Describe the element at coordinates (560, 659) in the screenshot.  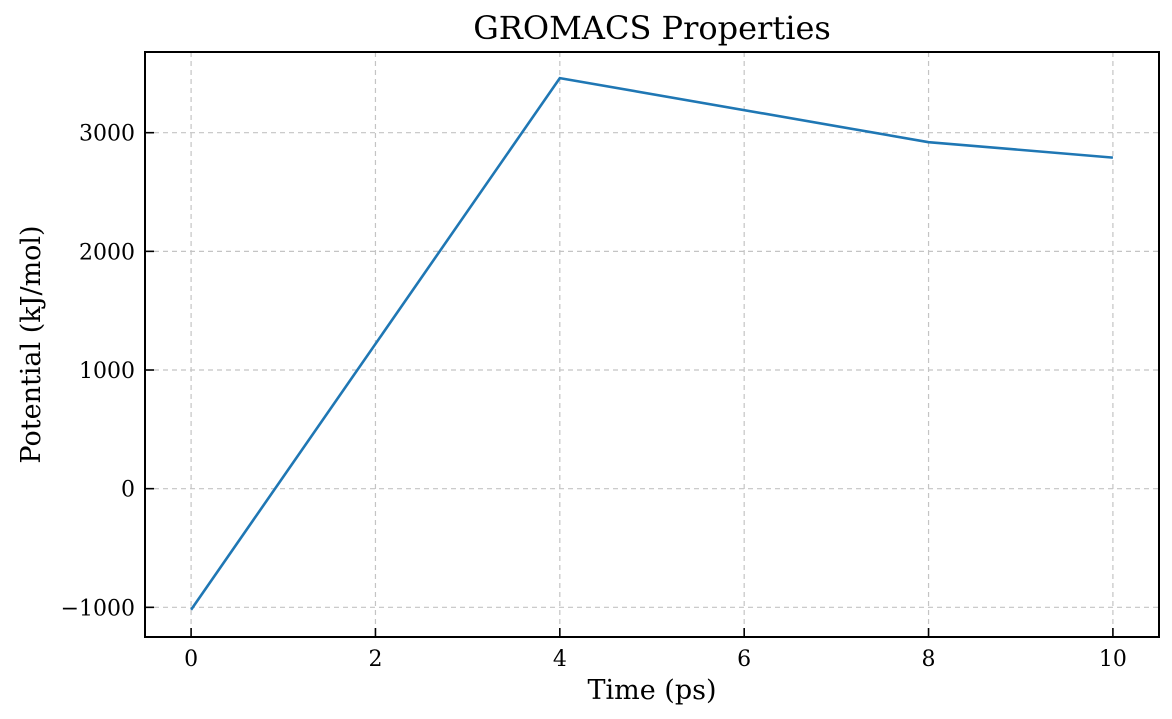
I see `x-tick-label: 4` at that location.